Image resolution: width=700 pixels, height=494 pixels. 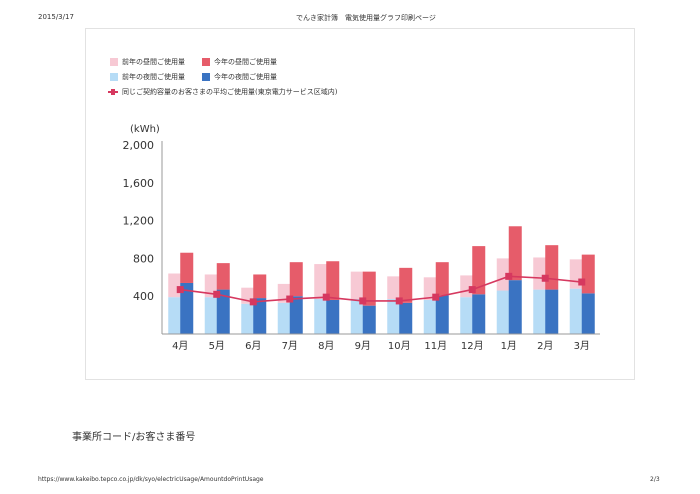 I want to click on average-line-path, so click(x=381, y=289).